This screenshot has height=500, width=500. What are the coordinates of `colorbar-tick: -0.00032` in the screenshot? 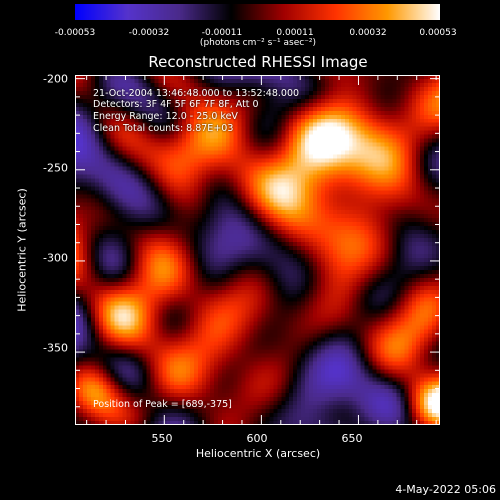 It's located at (149, 33).